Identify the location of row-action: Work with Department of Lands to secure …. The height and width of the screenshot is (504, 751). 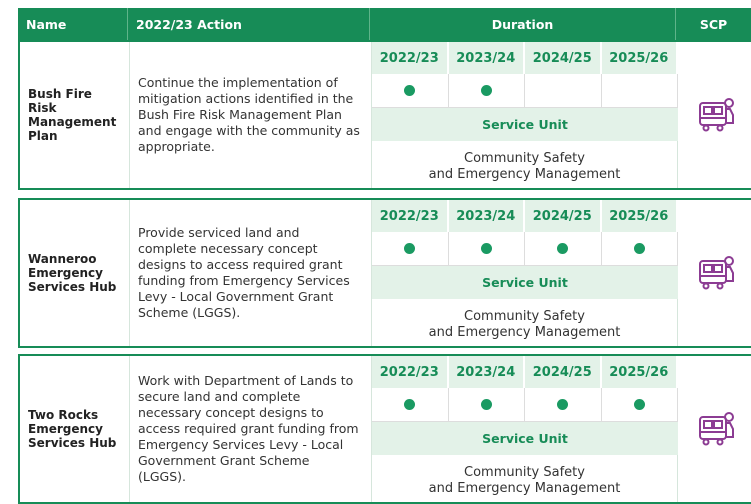
(251, 429).